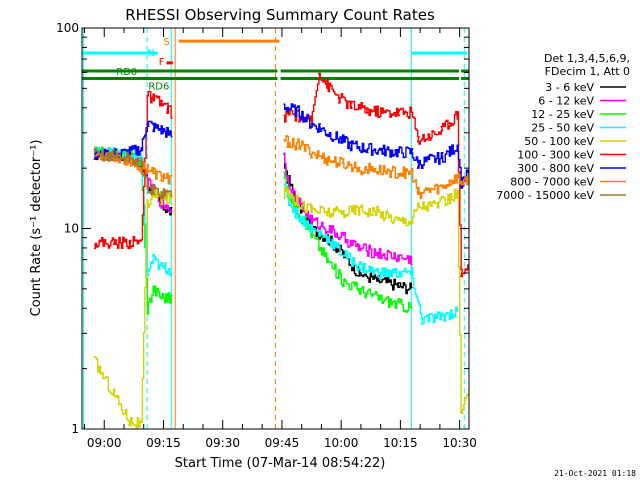 The image size is (640, 480). What do you see at coordinates (552, 182) in the screenshot?
I see `legend-entry-label: 800 - 7000 keV` at bounding box center [552, 182].